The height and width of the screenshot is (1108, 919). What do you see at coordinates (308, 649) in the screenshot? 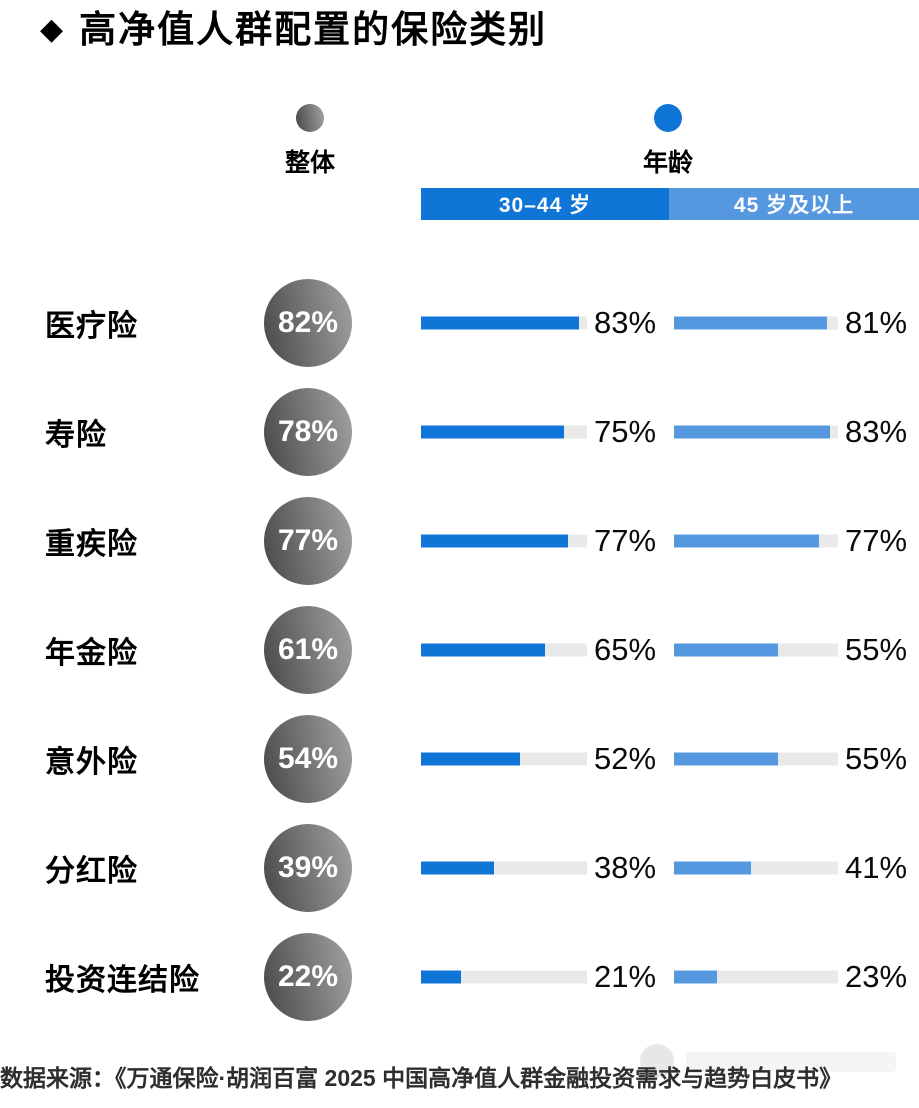
I see `overall-value-circle: 61%` at bounding box center [308, 649].